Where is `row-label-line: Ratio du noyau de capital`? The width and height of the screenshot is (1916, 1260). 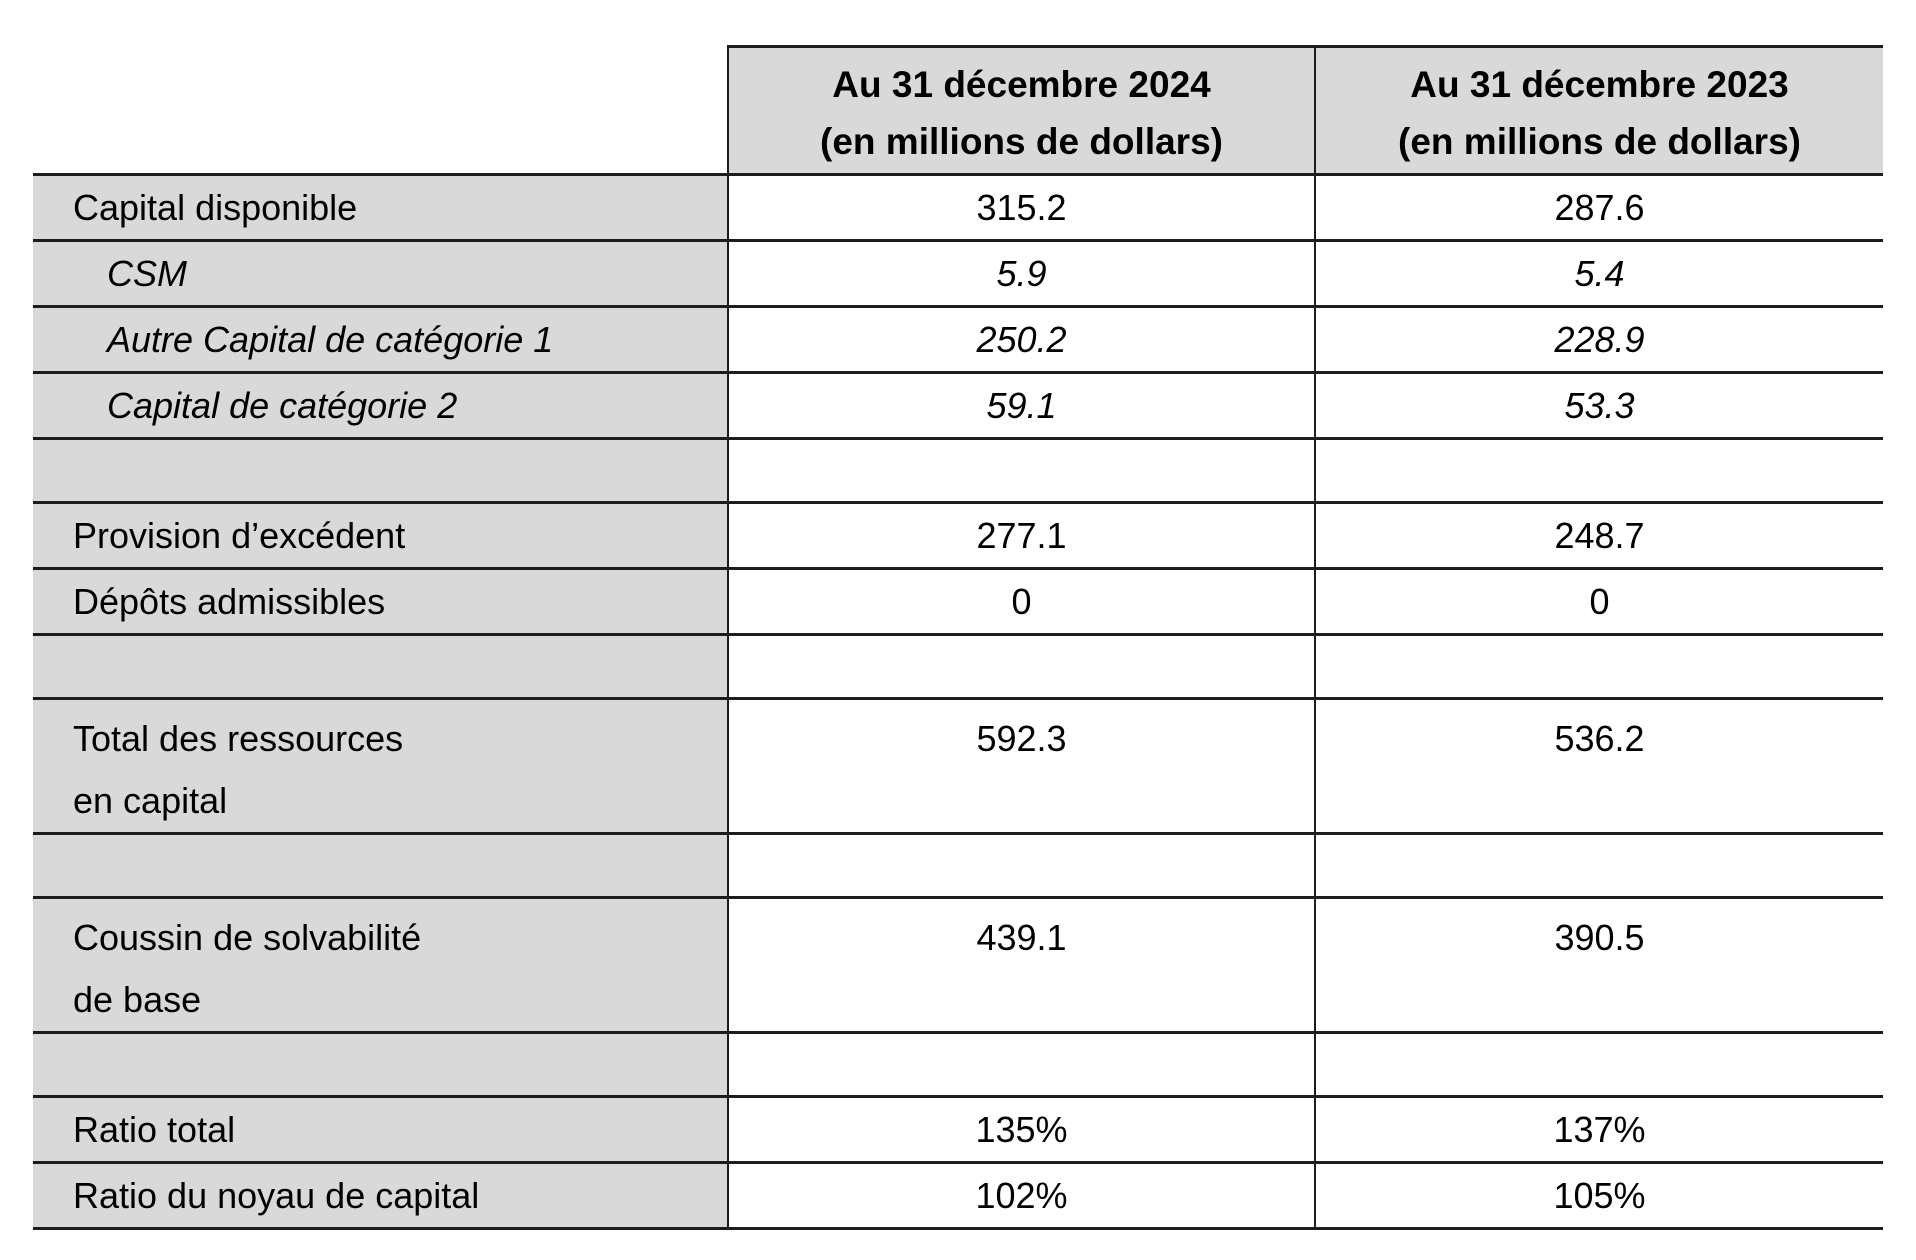 row-label-line: Ratio du noyau de capital is located at coordinates (276, 1195).